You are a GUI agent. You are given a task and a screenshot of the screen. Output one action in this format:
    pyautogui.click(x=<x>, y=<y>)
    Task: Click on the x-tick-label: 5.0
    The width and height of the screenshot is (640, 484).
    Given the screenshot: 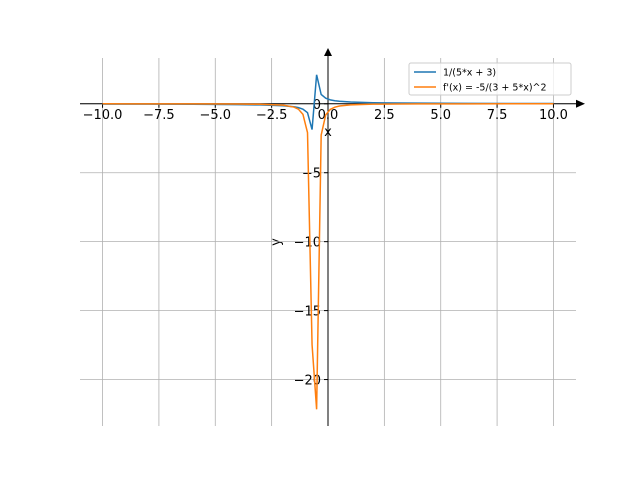 What is the action you would take?
    pyautogui.click(x=440, y=115)
    